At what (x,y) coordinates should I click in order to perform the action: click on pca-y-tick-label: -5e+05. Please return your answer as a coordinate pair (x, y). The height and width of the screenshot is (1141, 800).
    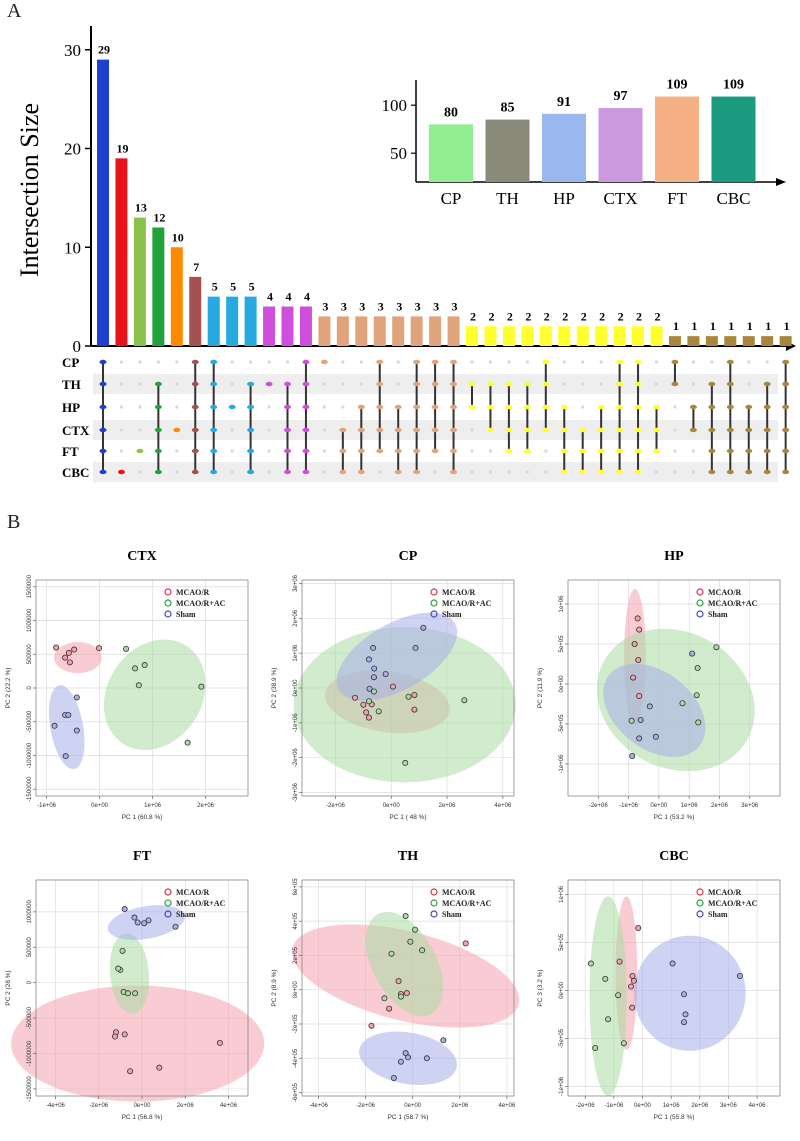
    Looking at the image, I should click on (562, 1038).